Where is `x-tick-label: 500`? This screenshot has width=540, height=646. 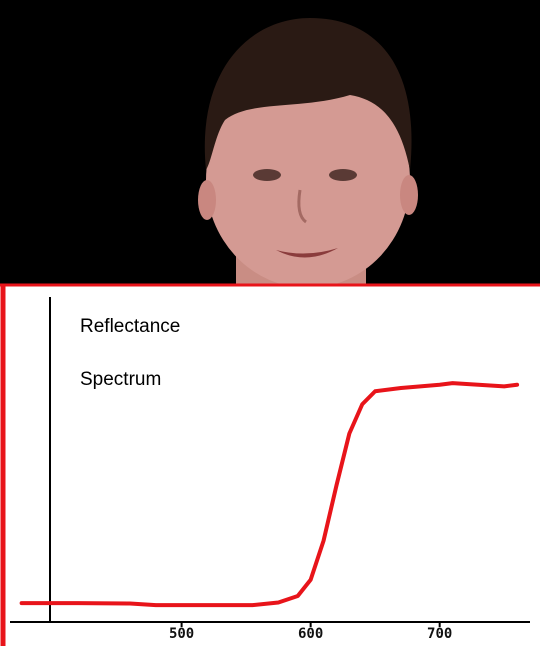
x-tick-label: 500 is located at coordinates (181, 634).